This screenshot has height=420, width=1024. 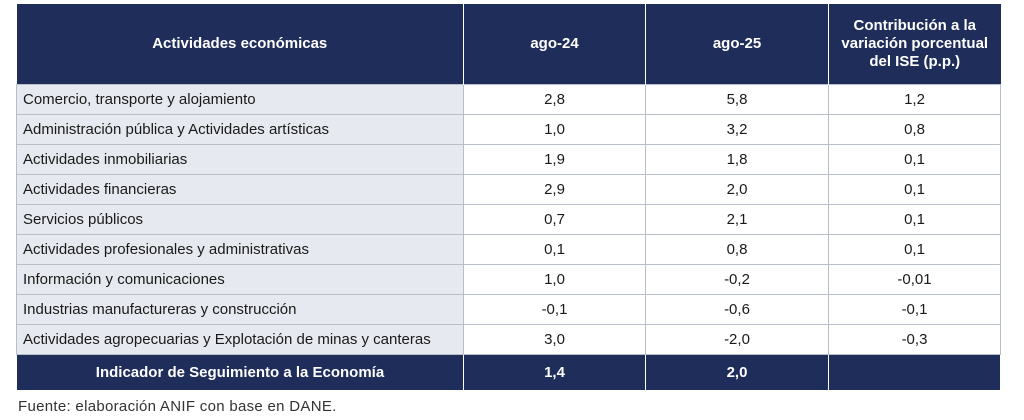 What do you see at coordinates (737, 309) in the screenshot?
I see `cell-value: -0,6` at bounding box center [737, 309].